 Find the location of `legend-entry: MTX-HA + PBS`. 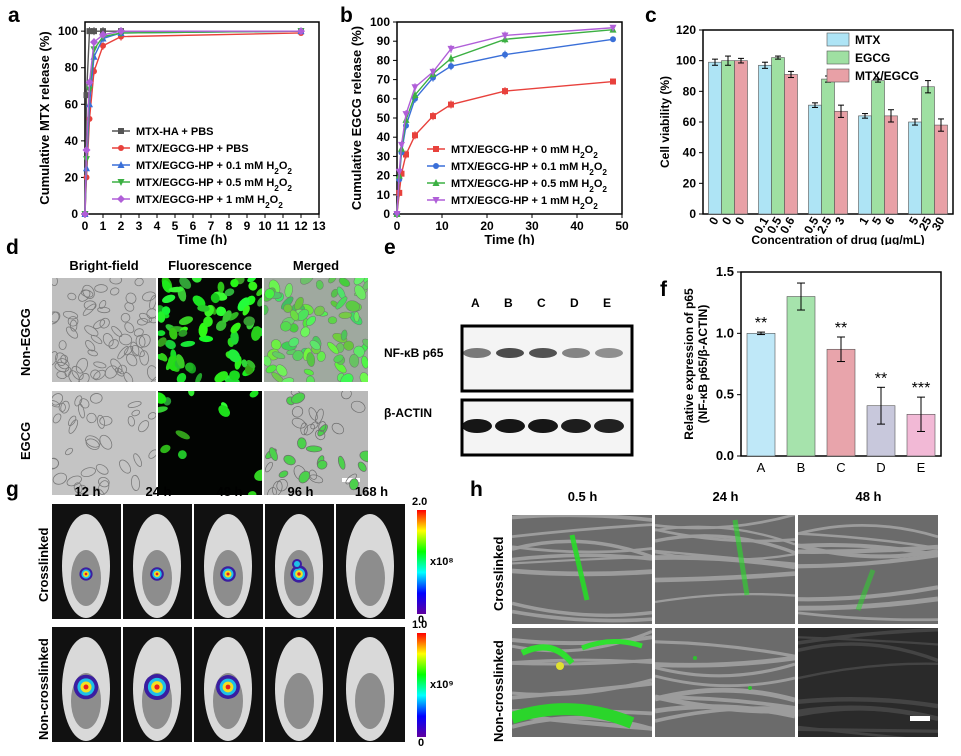

legend-entry: MTX-HA + PBS is located at coordinates (175, 132).